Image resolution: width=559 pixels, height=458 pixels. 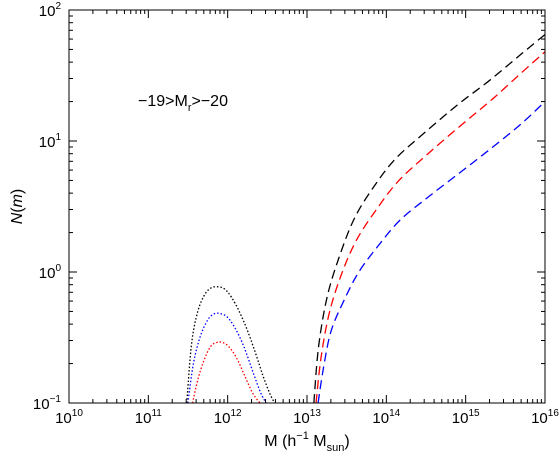 I want to click on axis-title-part: N, so click(x=17, y=218).